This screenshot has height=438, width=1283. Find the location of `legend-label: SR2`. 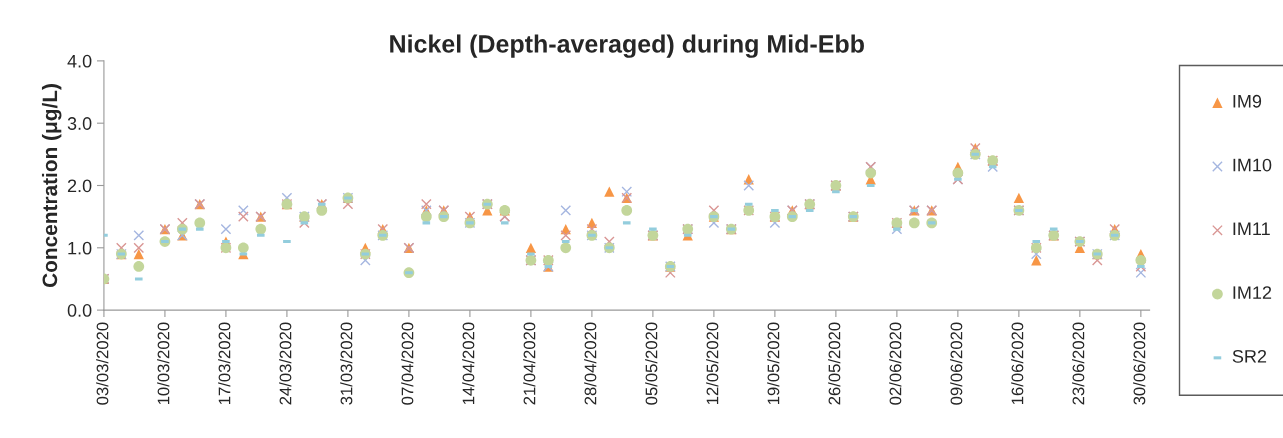

legend-label: SR2 is located at coordinates (1249, 356).